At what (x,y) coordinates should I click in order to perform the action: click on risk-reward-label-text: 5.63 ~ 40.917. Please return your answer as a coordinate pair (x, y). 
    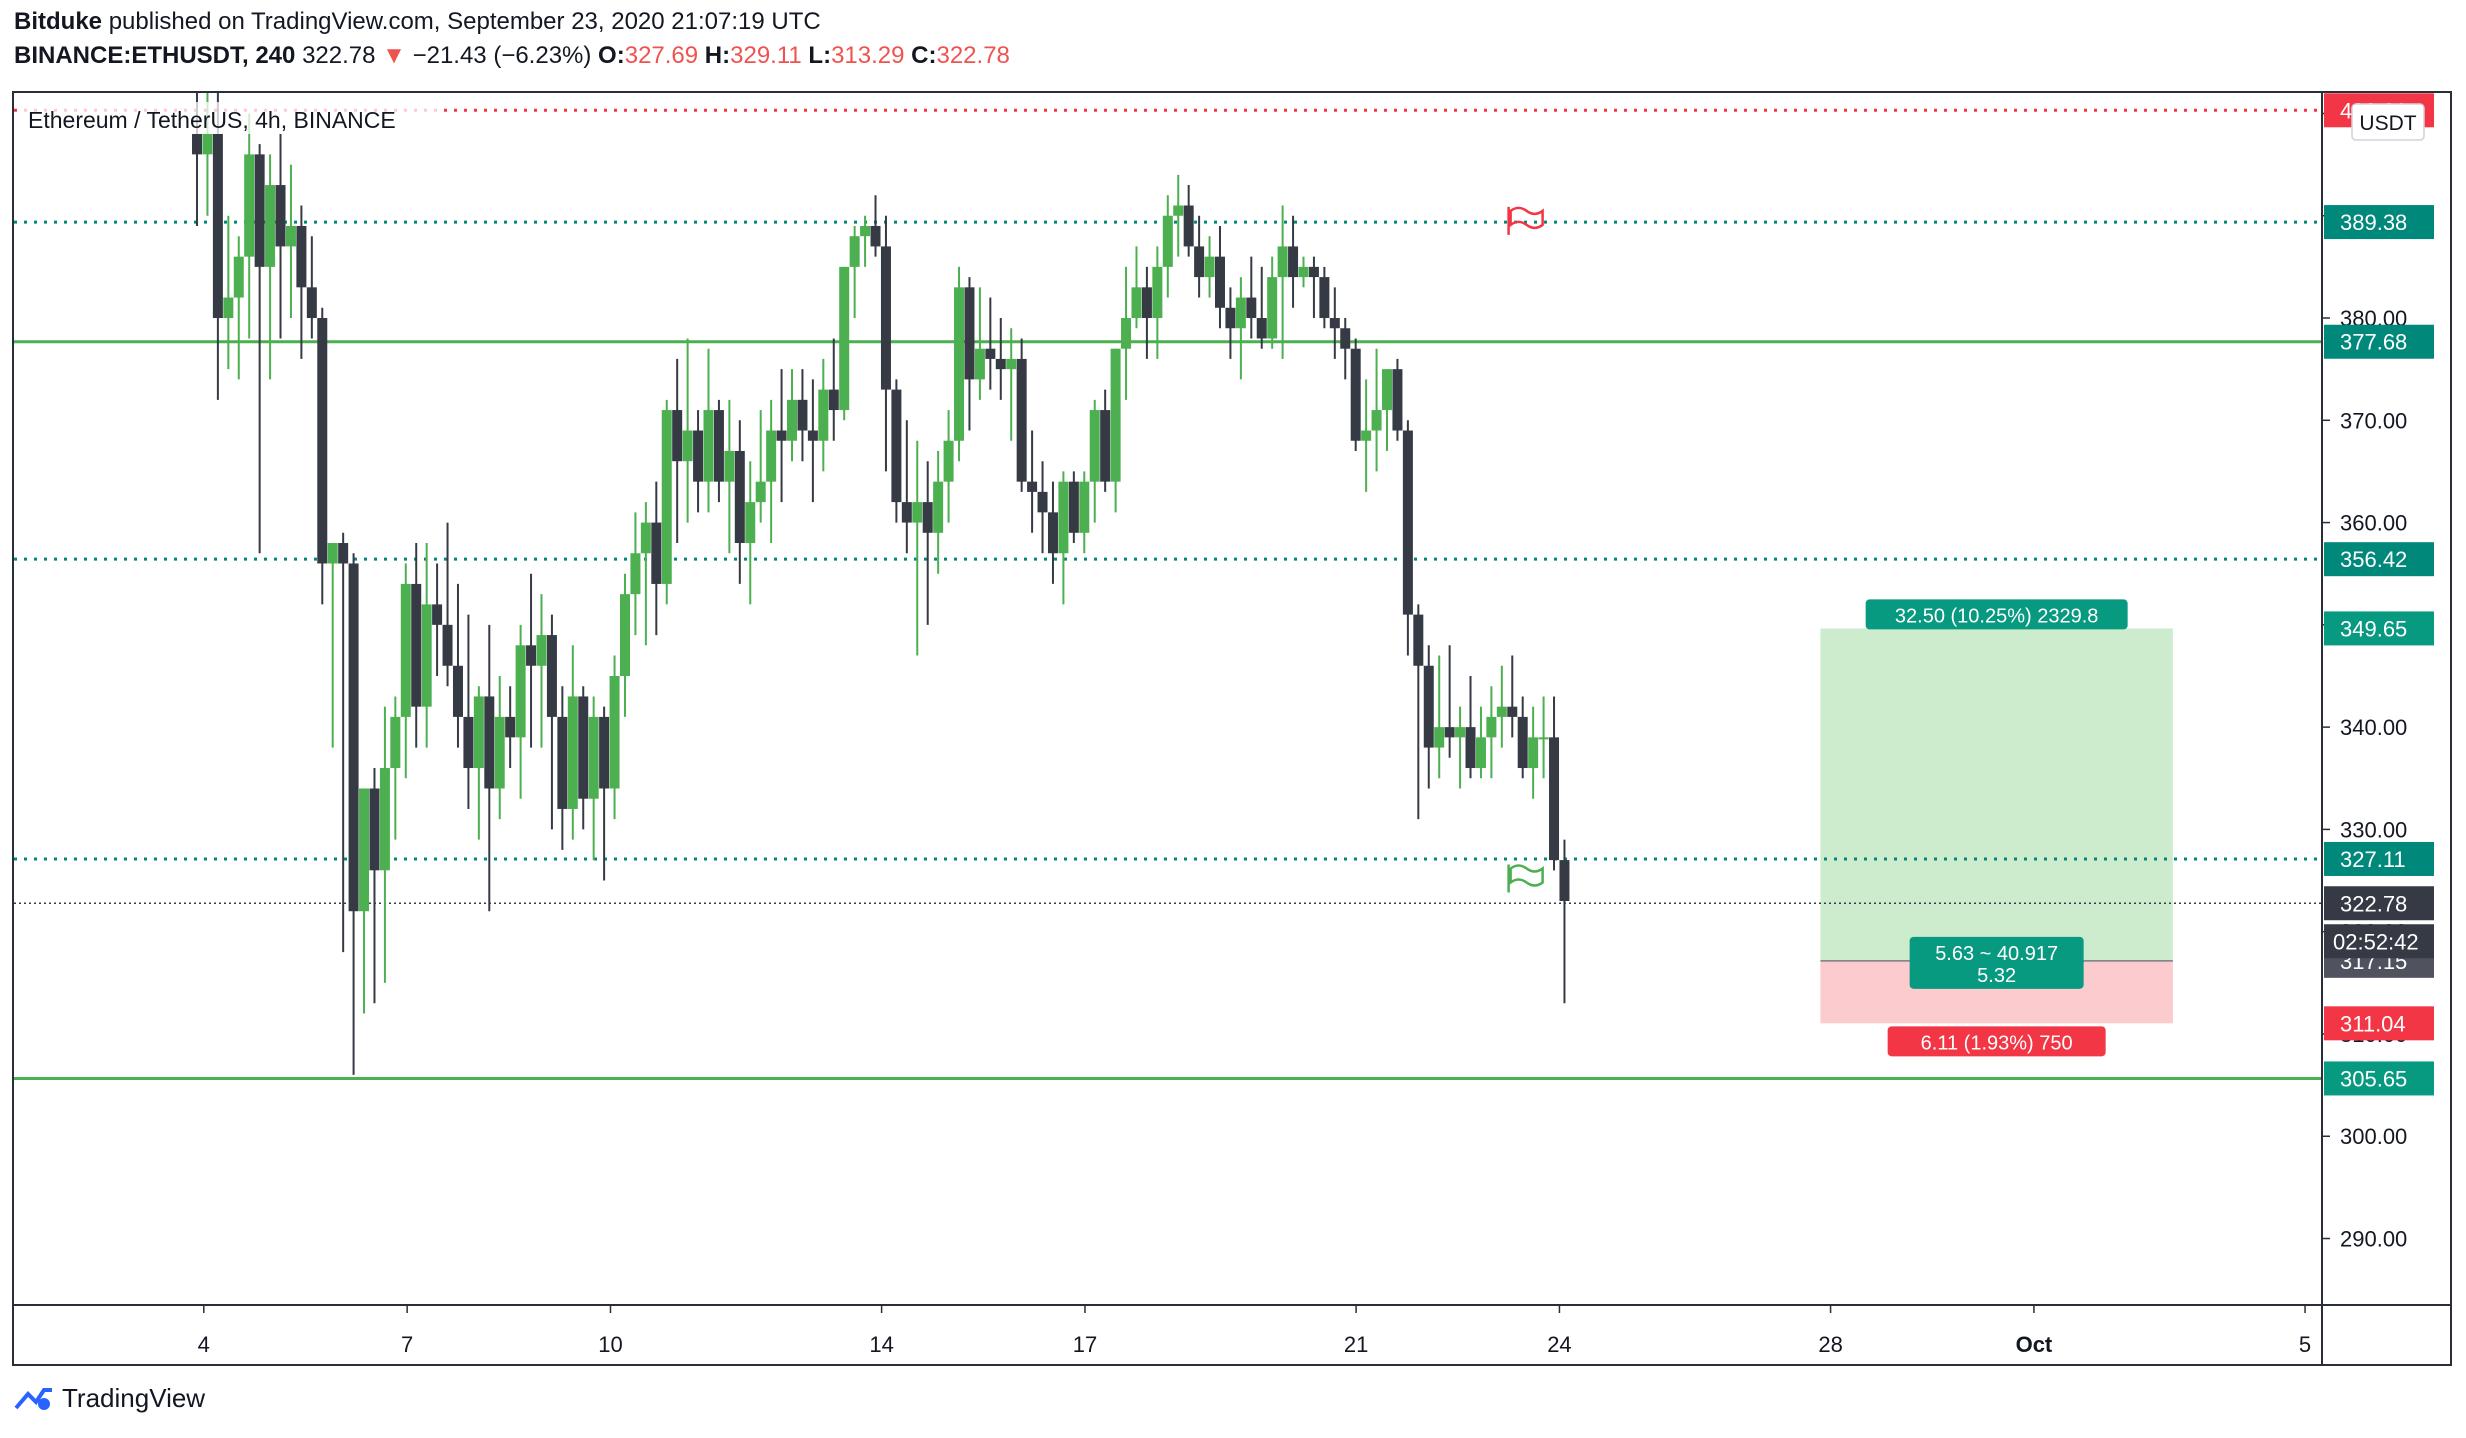
    Looking at the image, I should click on (1996, 954).